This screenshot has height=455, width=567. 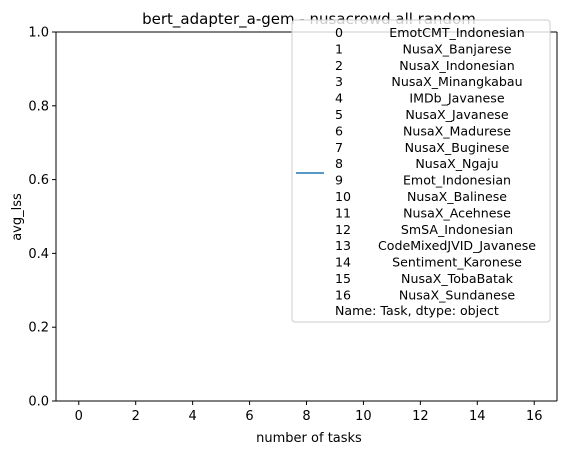 What do you see at coordinates (42, 218) in the screenshot?
I see `y-axis-ticks: 0.0 0.2 0.4 0.6 0.8 1.0` at bounding box center [42, 218].